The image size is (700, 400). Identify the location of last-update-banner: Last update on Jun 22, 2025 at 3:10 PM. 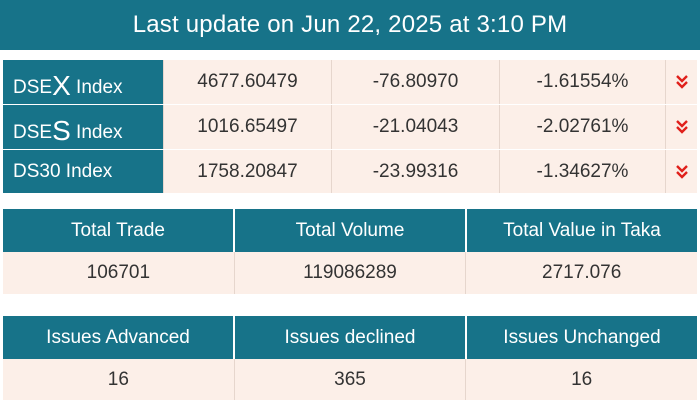
(350, 25).